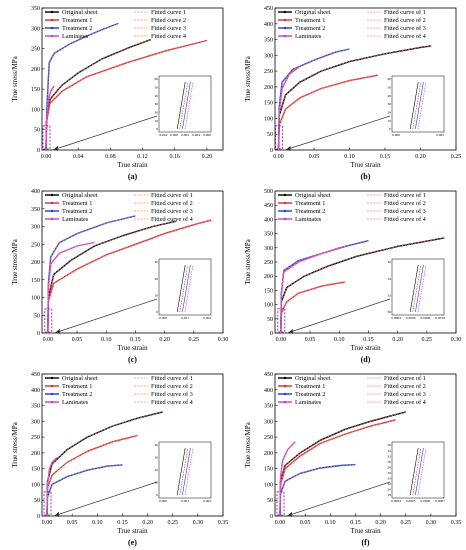 Image resolution: width=466 pixels, height=550 pixels. What do you see at coordinates (174, 135) in the screenshot?
I see `inset-x-tick-label: 0.000` at bounding box center [174, 135].